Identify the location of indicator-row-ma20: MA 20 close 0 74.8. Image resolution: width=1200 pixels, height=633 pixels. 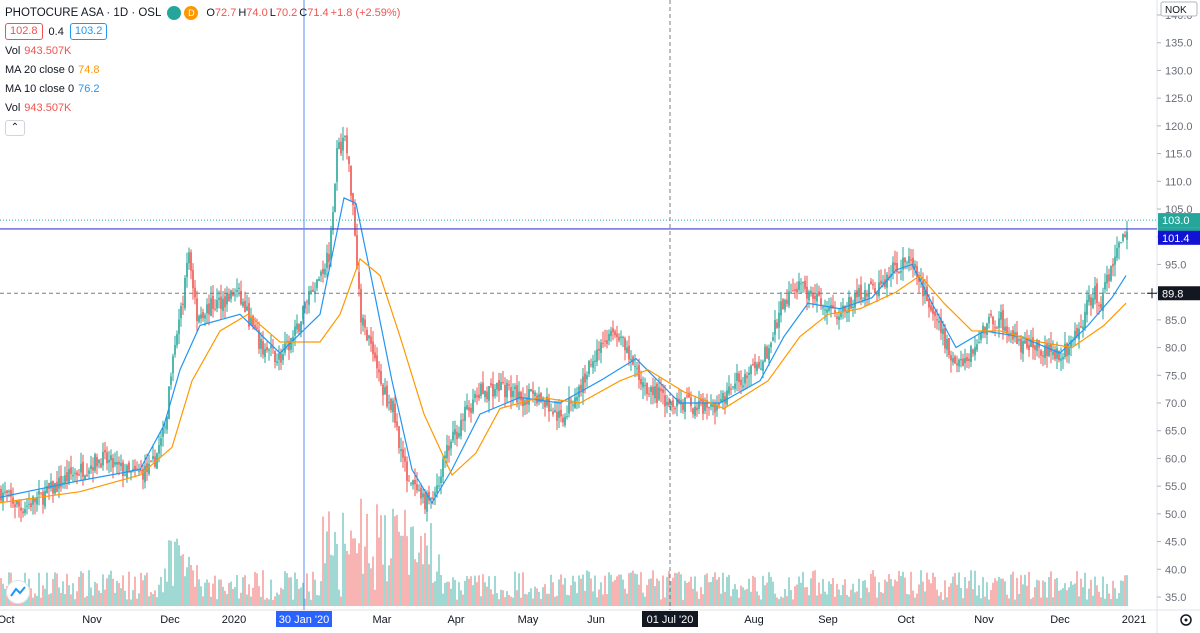
(203, 69).